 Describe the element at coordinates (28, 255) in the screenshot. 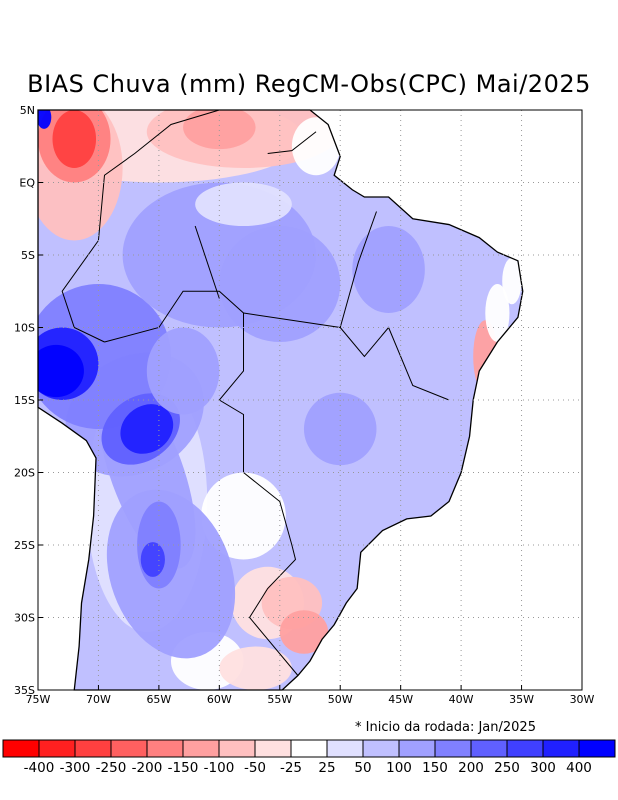

I see `y-tick-label: 5S` at that location.